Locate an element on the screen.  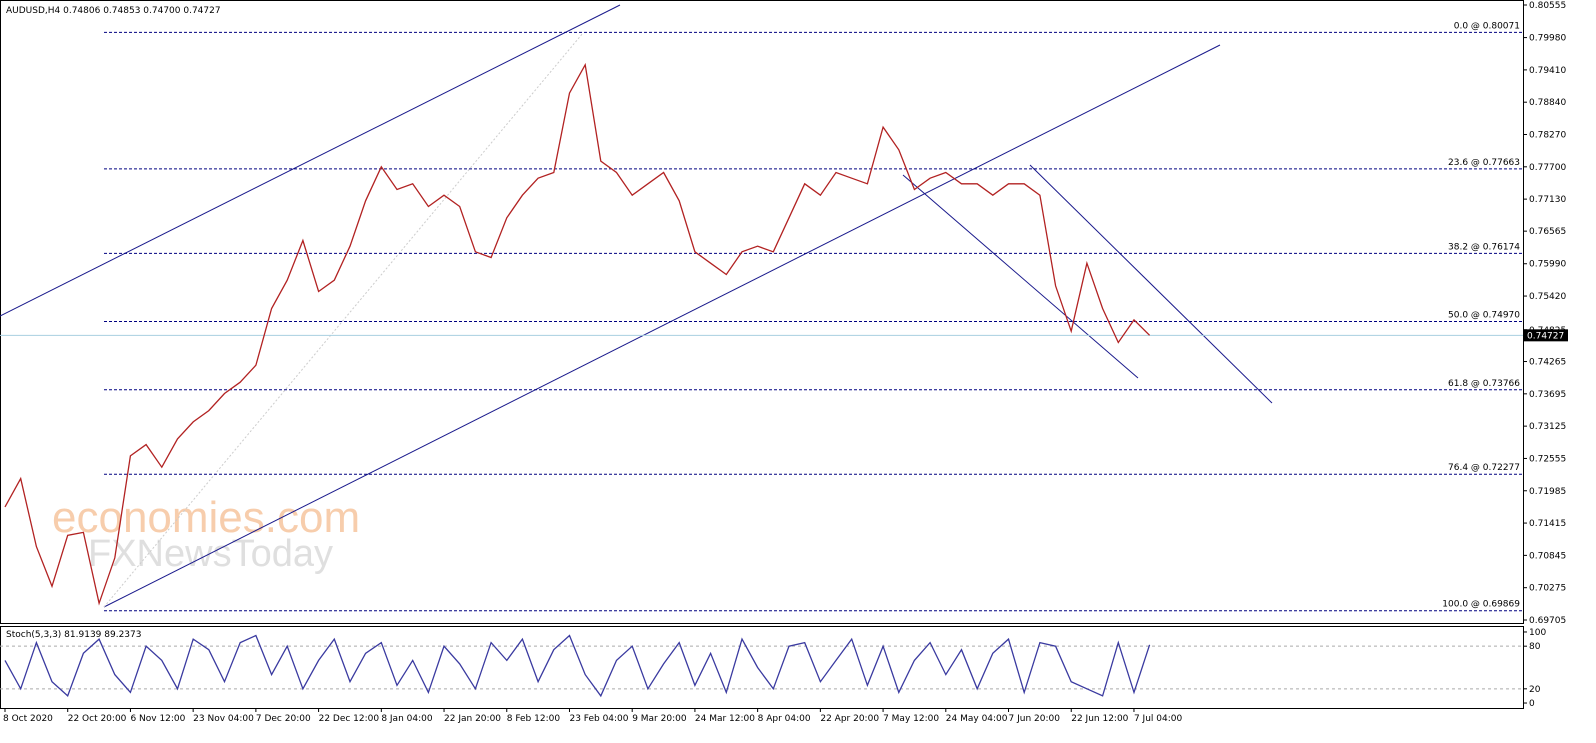
fib-label: 50.0 @ 0.74970 is located at coordinates (1484, 316).